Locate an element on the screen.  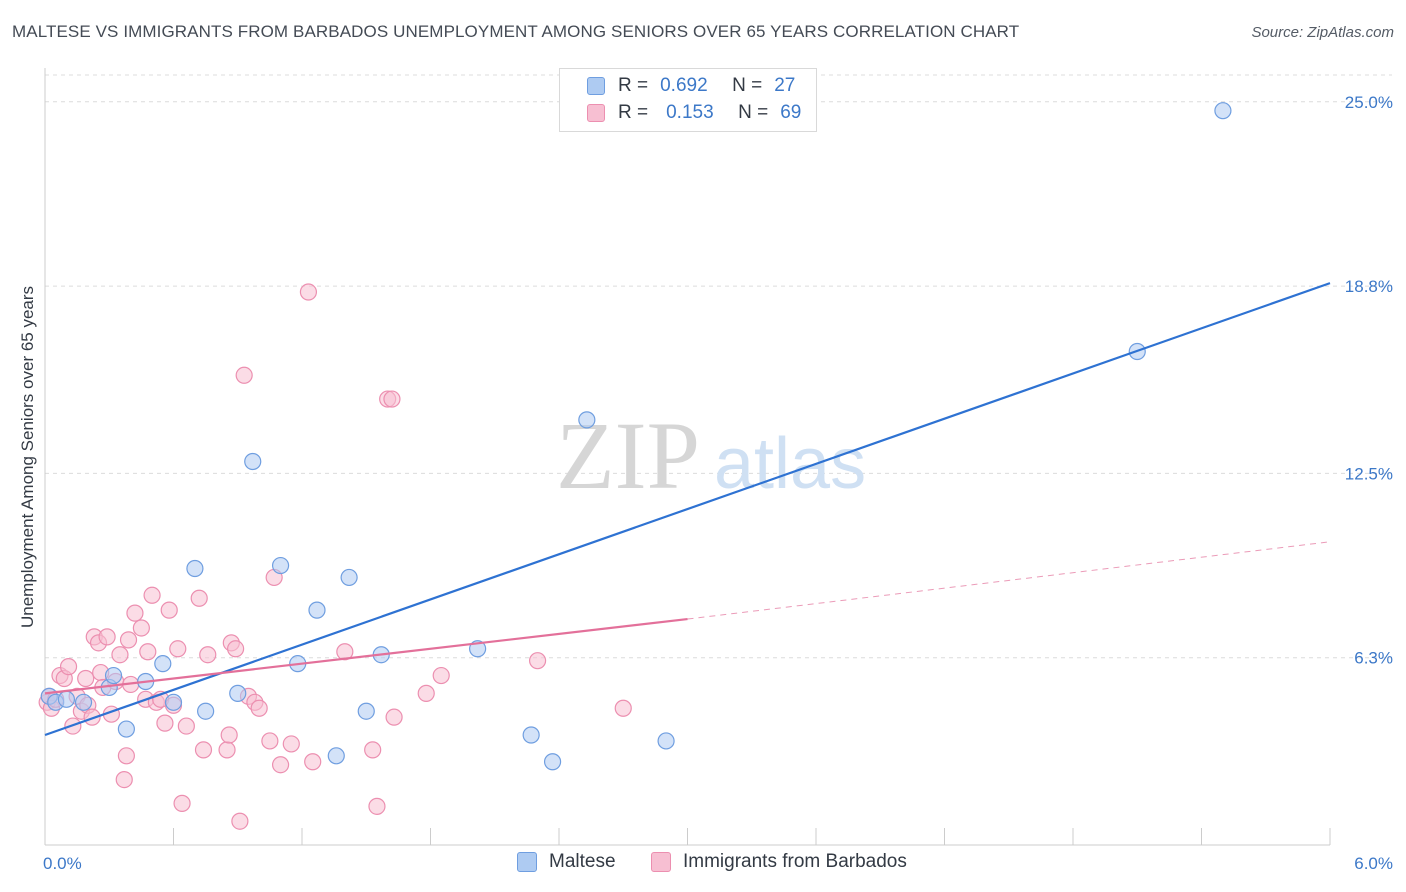
bottom-legend-swatch-barbados is located at coordinates (661, 862).